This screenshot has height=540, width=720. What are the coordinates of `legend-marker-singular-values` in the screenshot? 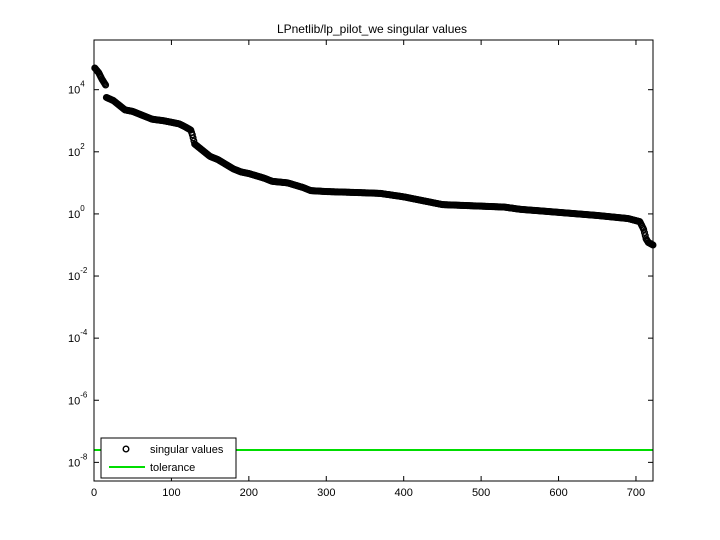 It's located at (126, 449).